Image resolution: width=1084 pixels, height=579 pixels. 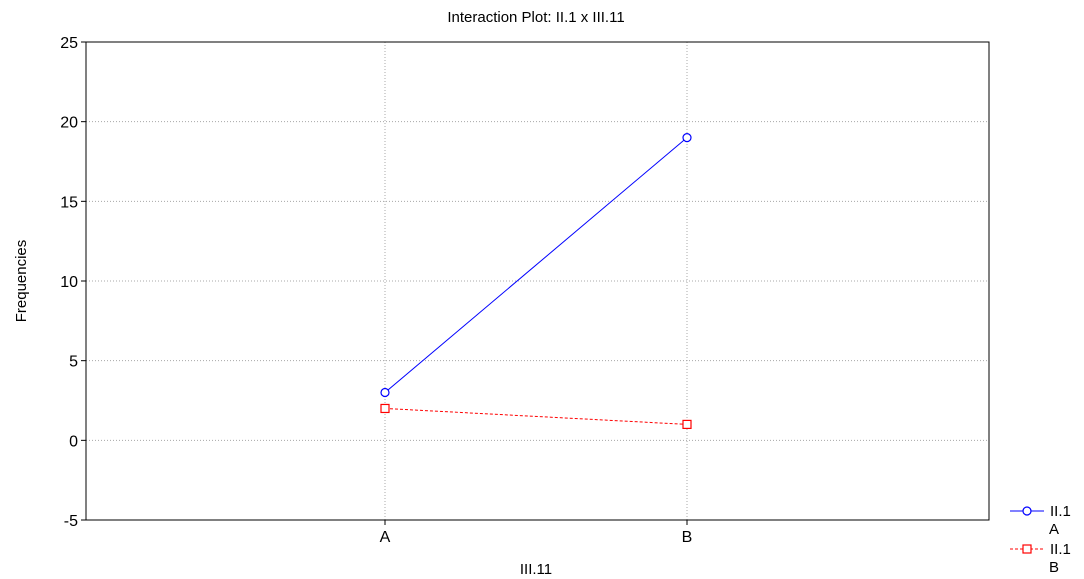 I want to click on x-tick-label: A, so click(x=385, y=537).